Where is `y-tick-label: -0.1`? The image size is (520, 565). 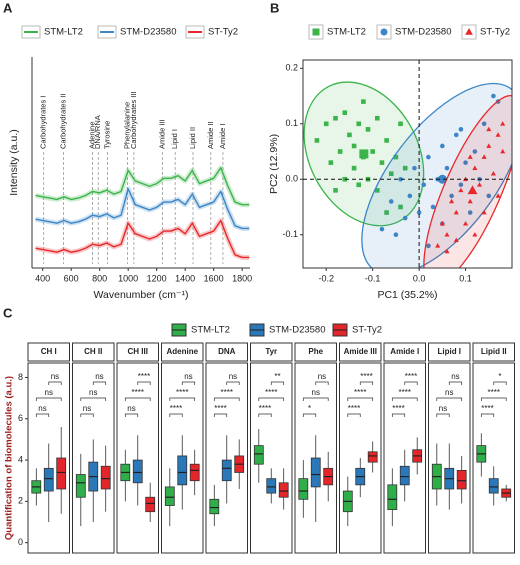 y-tick-label: -0.1 is located at coordinates (290, 234).